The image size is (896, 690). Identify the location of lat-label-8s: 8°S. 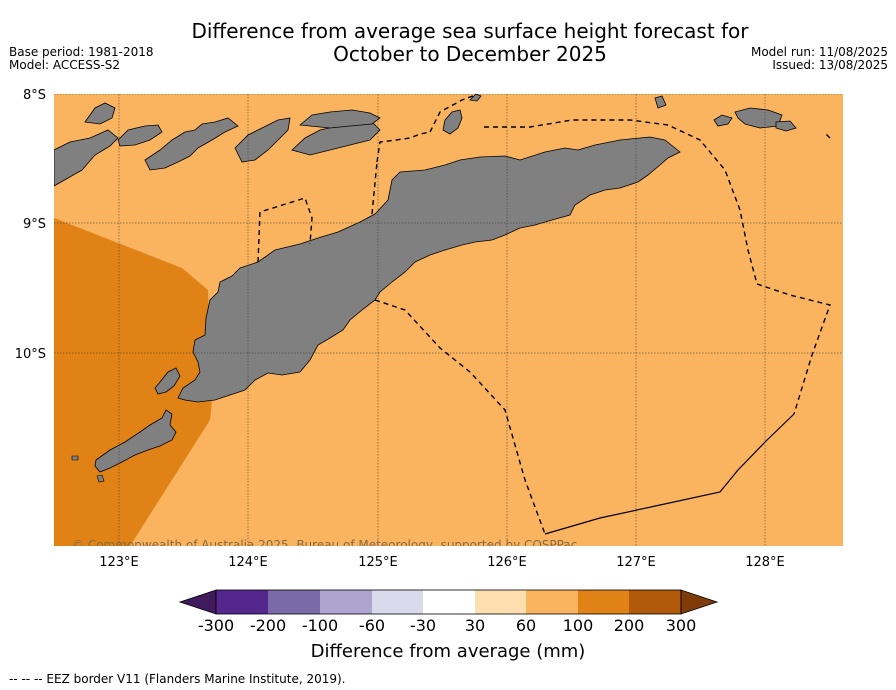
(34, 95).